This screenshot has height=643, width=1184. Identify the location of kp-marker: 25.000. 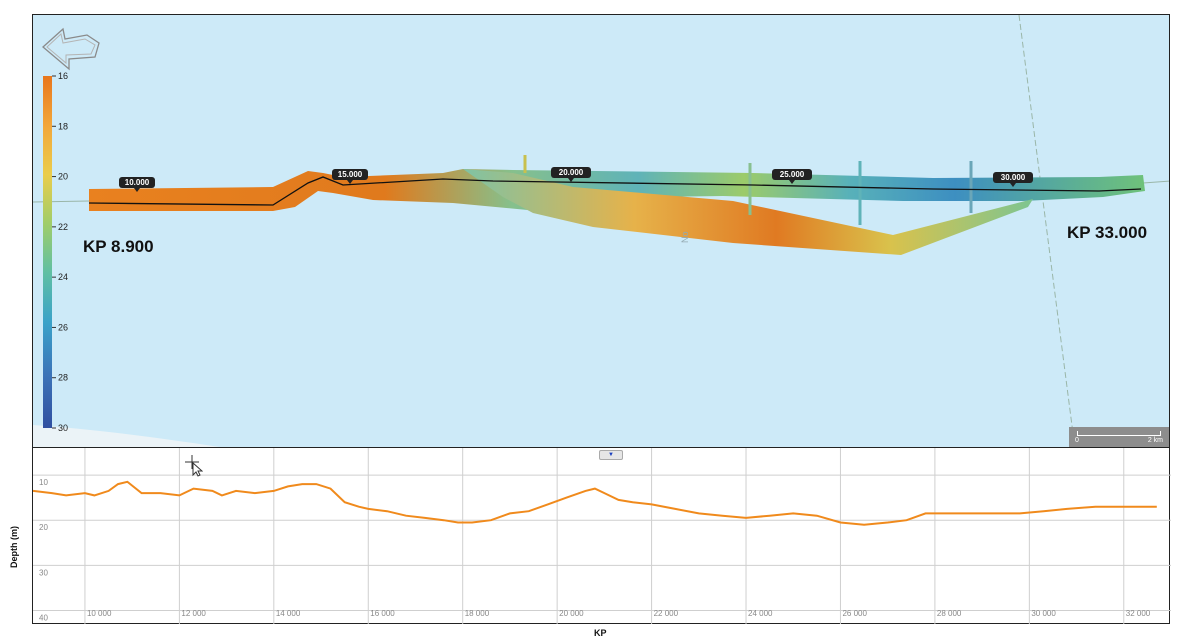
(792, 176).